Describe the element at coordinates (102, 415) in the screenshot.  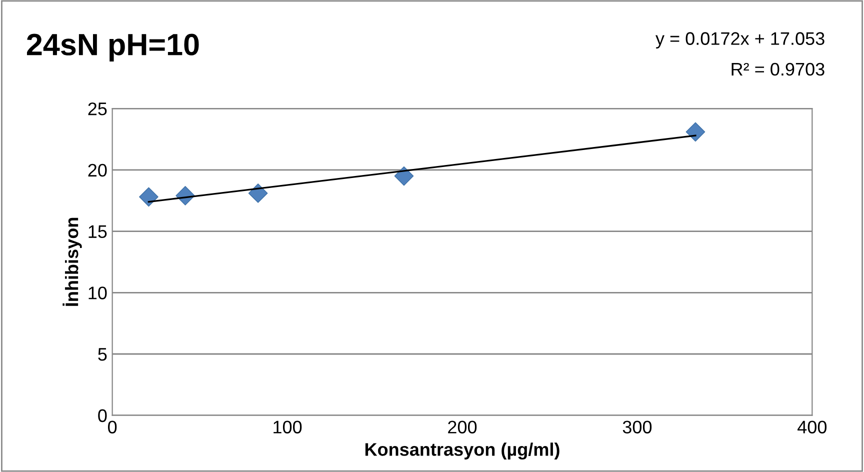
I see `y-tick-label: 0` at that location.